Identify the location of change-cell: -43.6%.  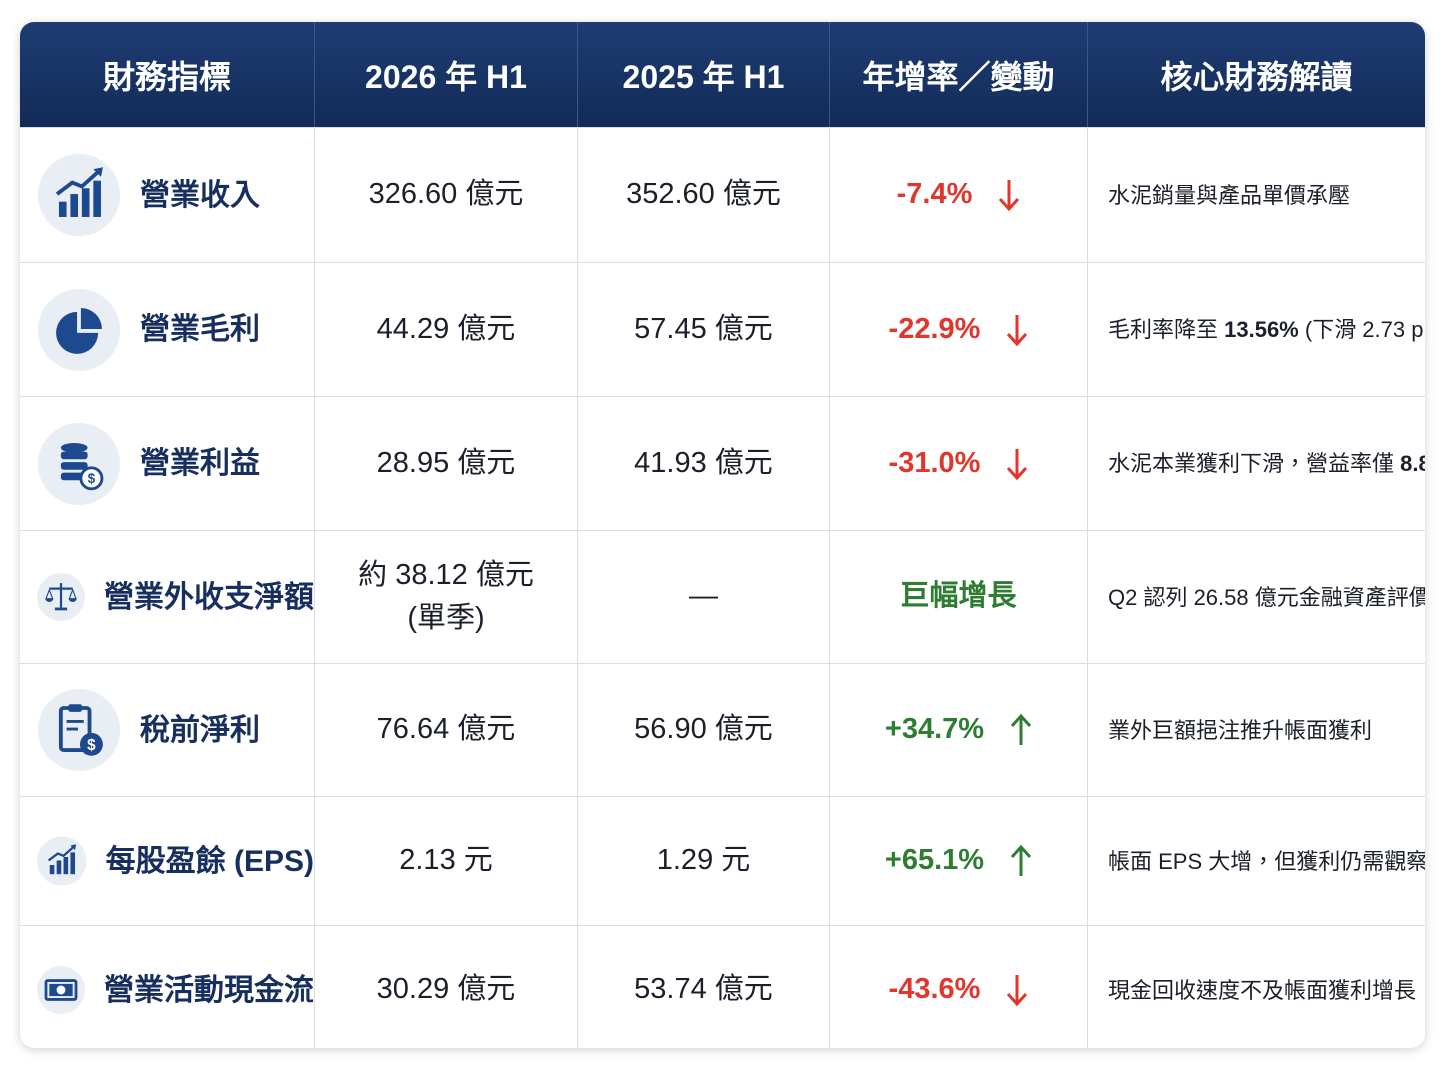
(959, 987).